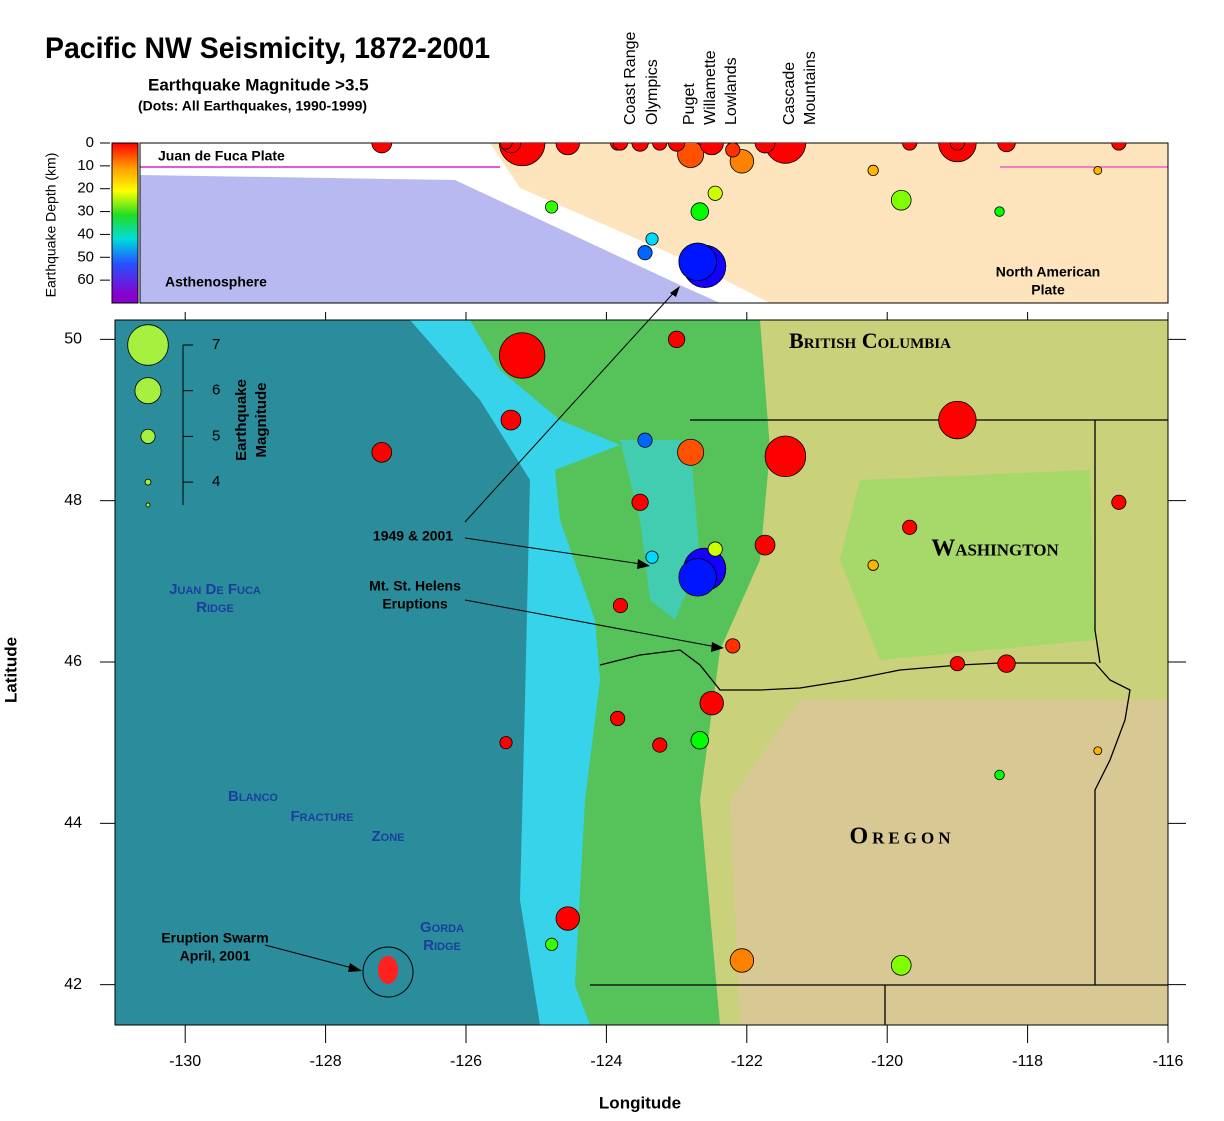 The width and height of the screenshot is (1224, 1121). Describe the element at coordinates (1048, 290) in the screenshot. I see `na-plate-label: Plate` at that location.